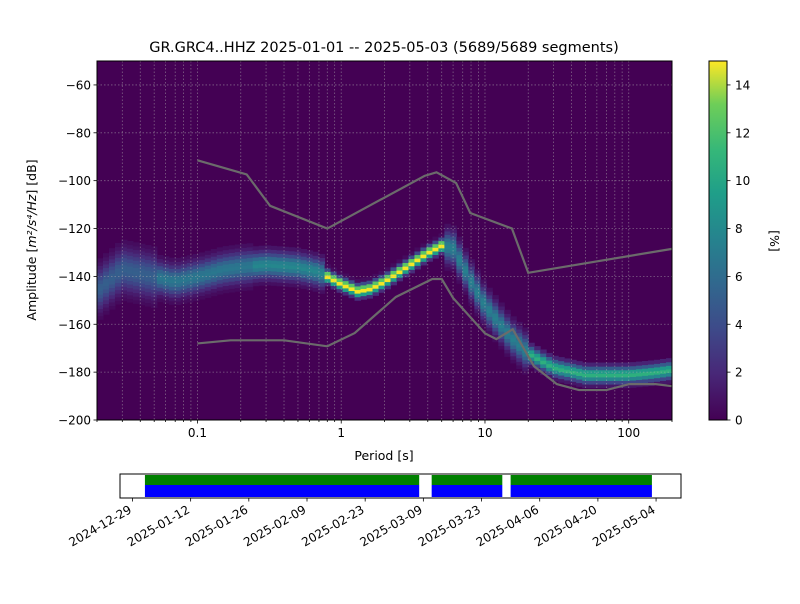 This screenshot has width=800, height=604. I want to click on timeline-used-segment, so click(581, 480).